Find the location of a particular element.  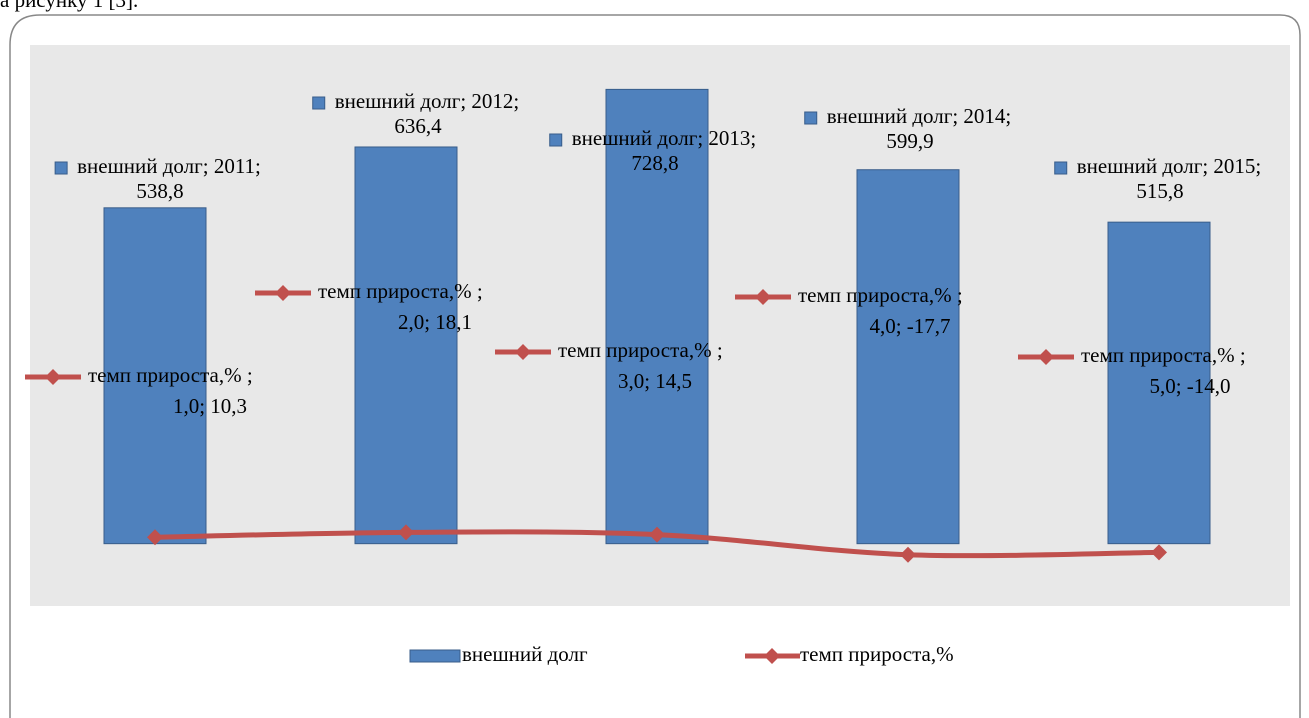

legend-label: внешний долг is located at coordinates (525, 654).